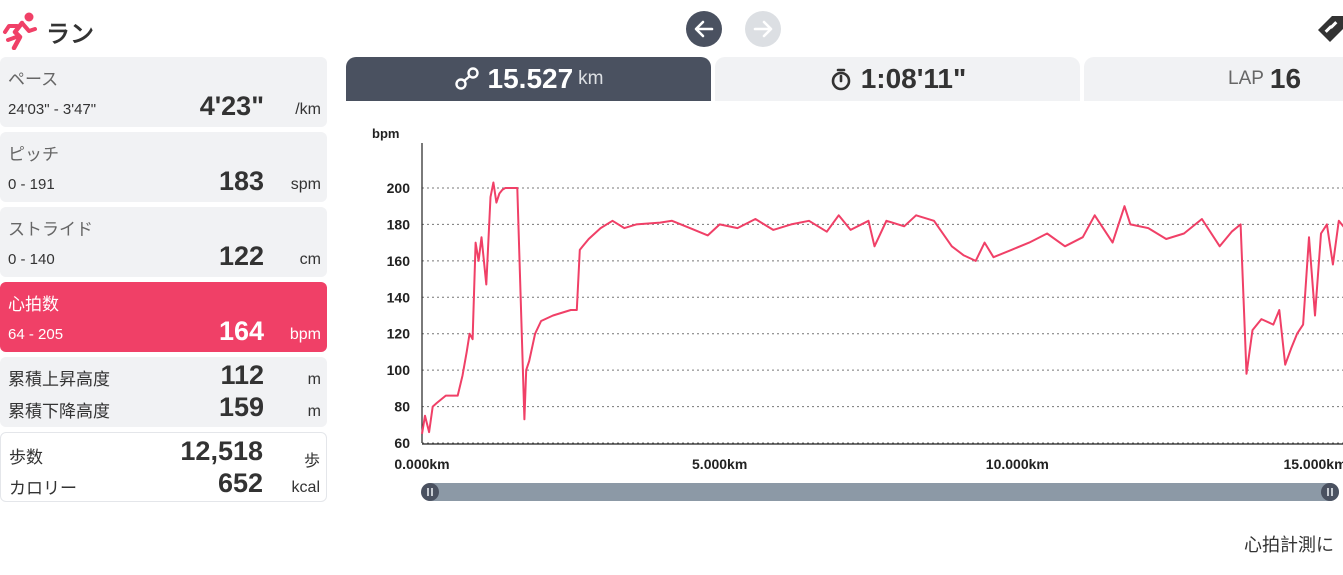 This screenshot has width=1343, height=575. I want to click on tab-time: 1:08'11", so click(897, 79).